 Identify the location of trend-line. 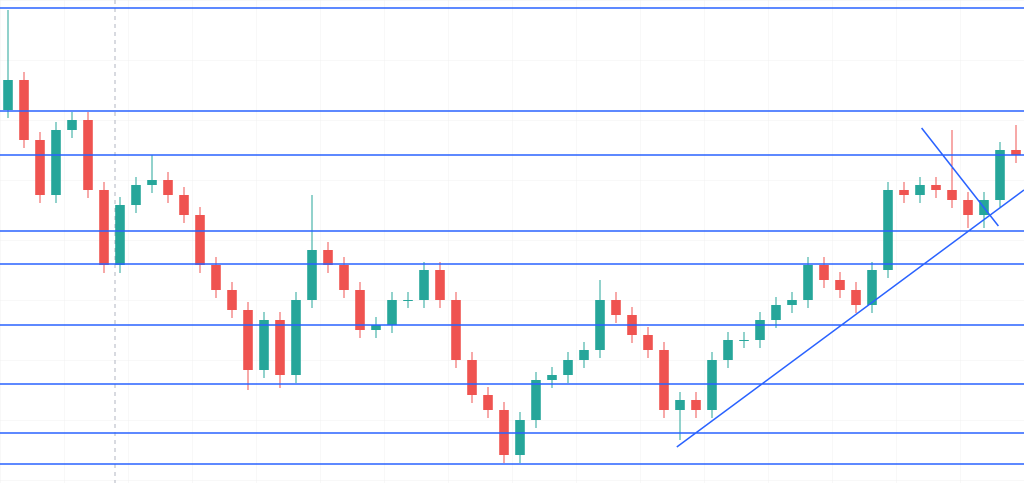
(960, 177).